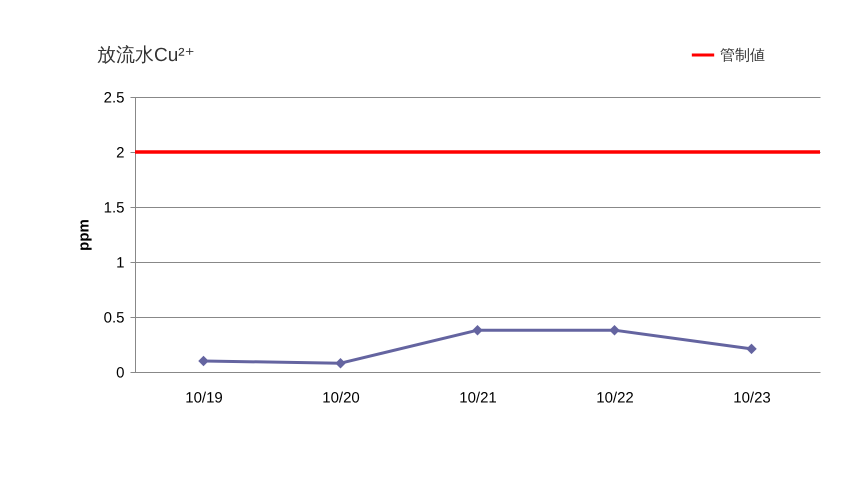 The image size is (856, 489). I want to click on y-tick-label: 0.5, so click(114, 318).